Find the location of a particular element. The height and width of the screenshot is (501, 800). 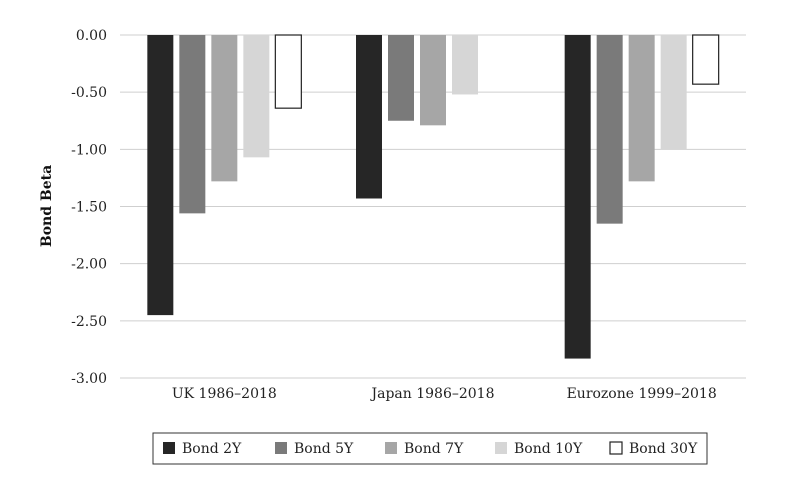

y-tick-label: -1.00 is located at coordinates (89, 150).